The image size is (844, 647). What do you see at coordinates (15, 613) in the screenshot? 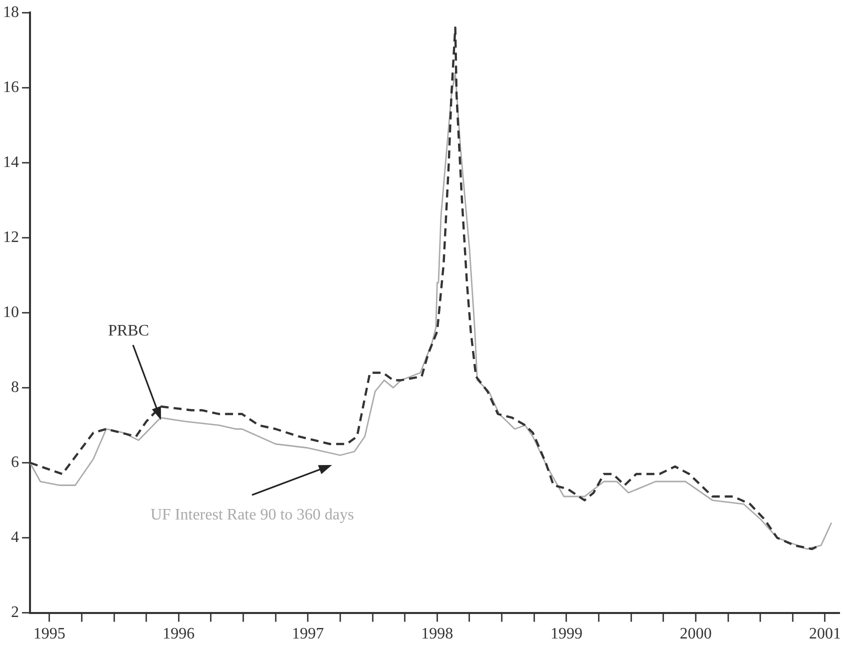
I see `y-tick-label: 2` at bounding box center [15, 613].